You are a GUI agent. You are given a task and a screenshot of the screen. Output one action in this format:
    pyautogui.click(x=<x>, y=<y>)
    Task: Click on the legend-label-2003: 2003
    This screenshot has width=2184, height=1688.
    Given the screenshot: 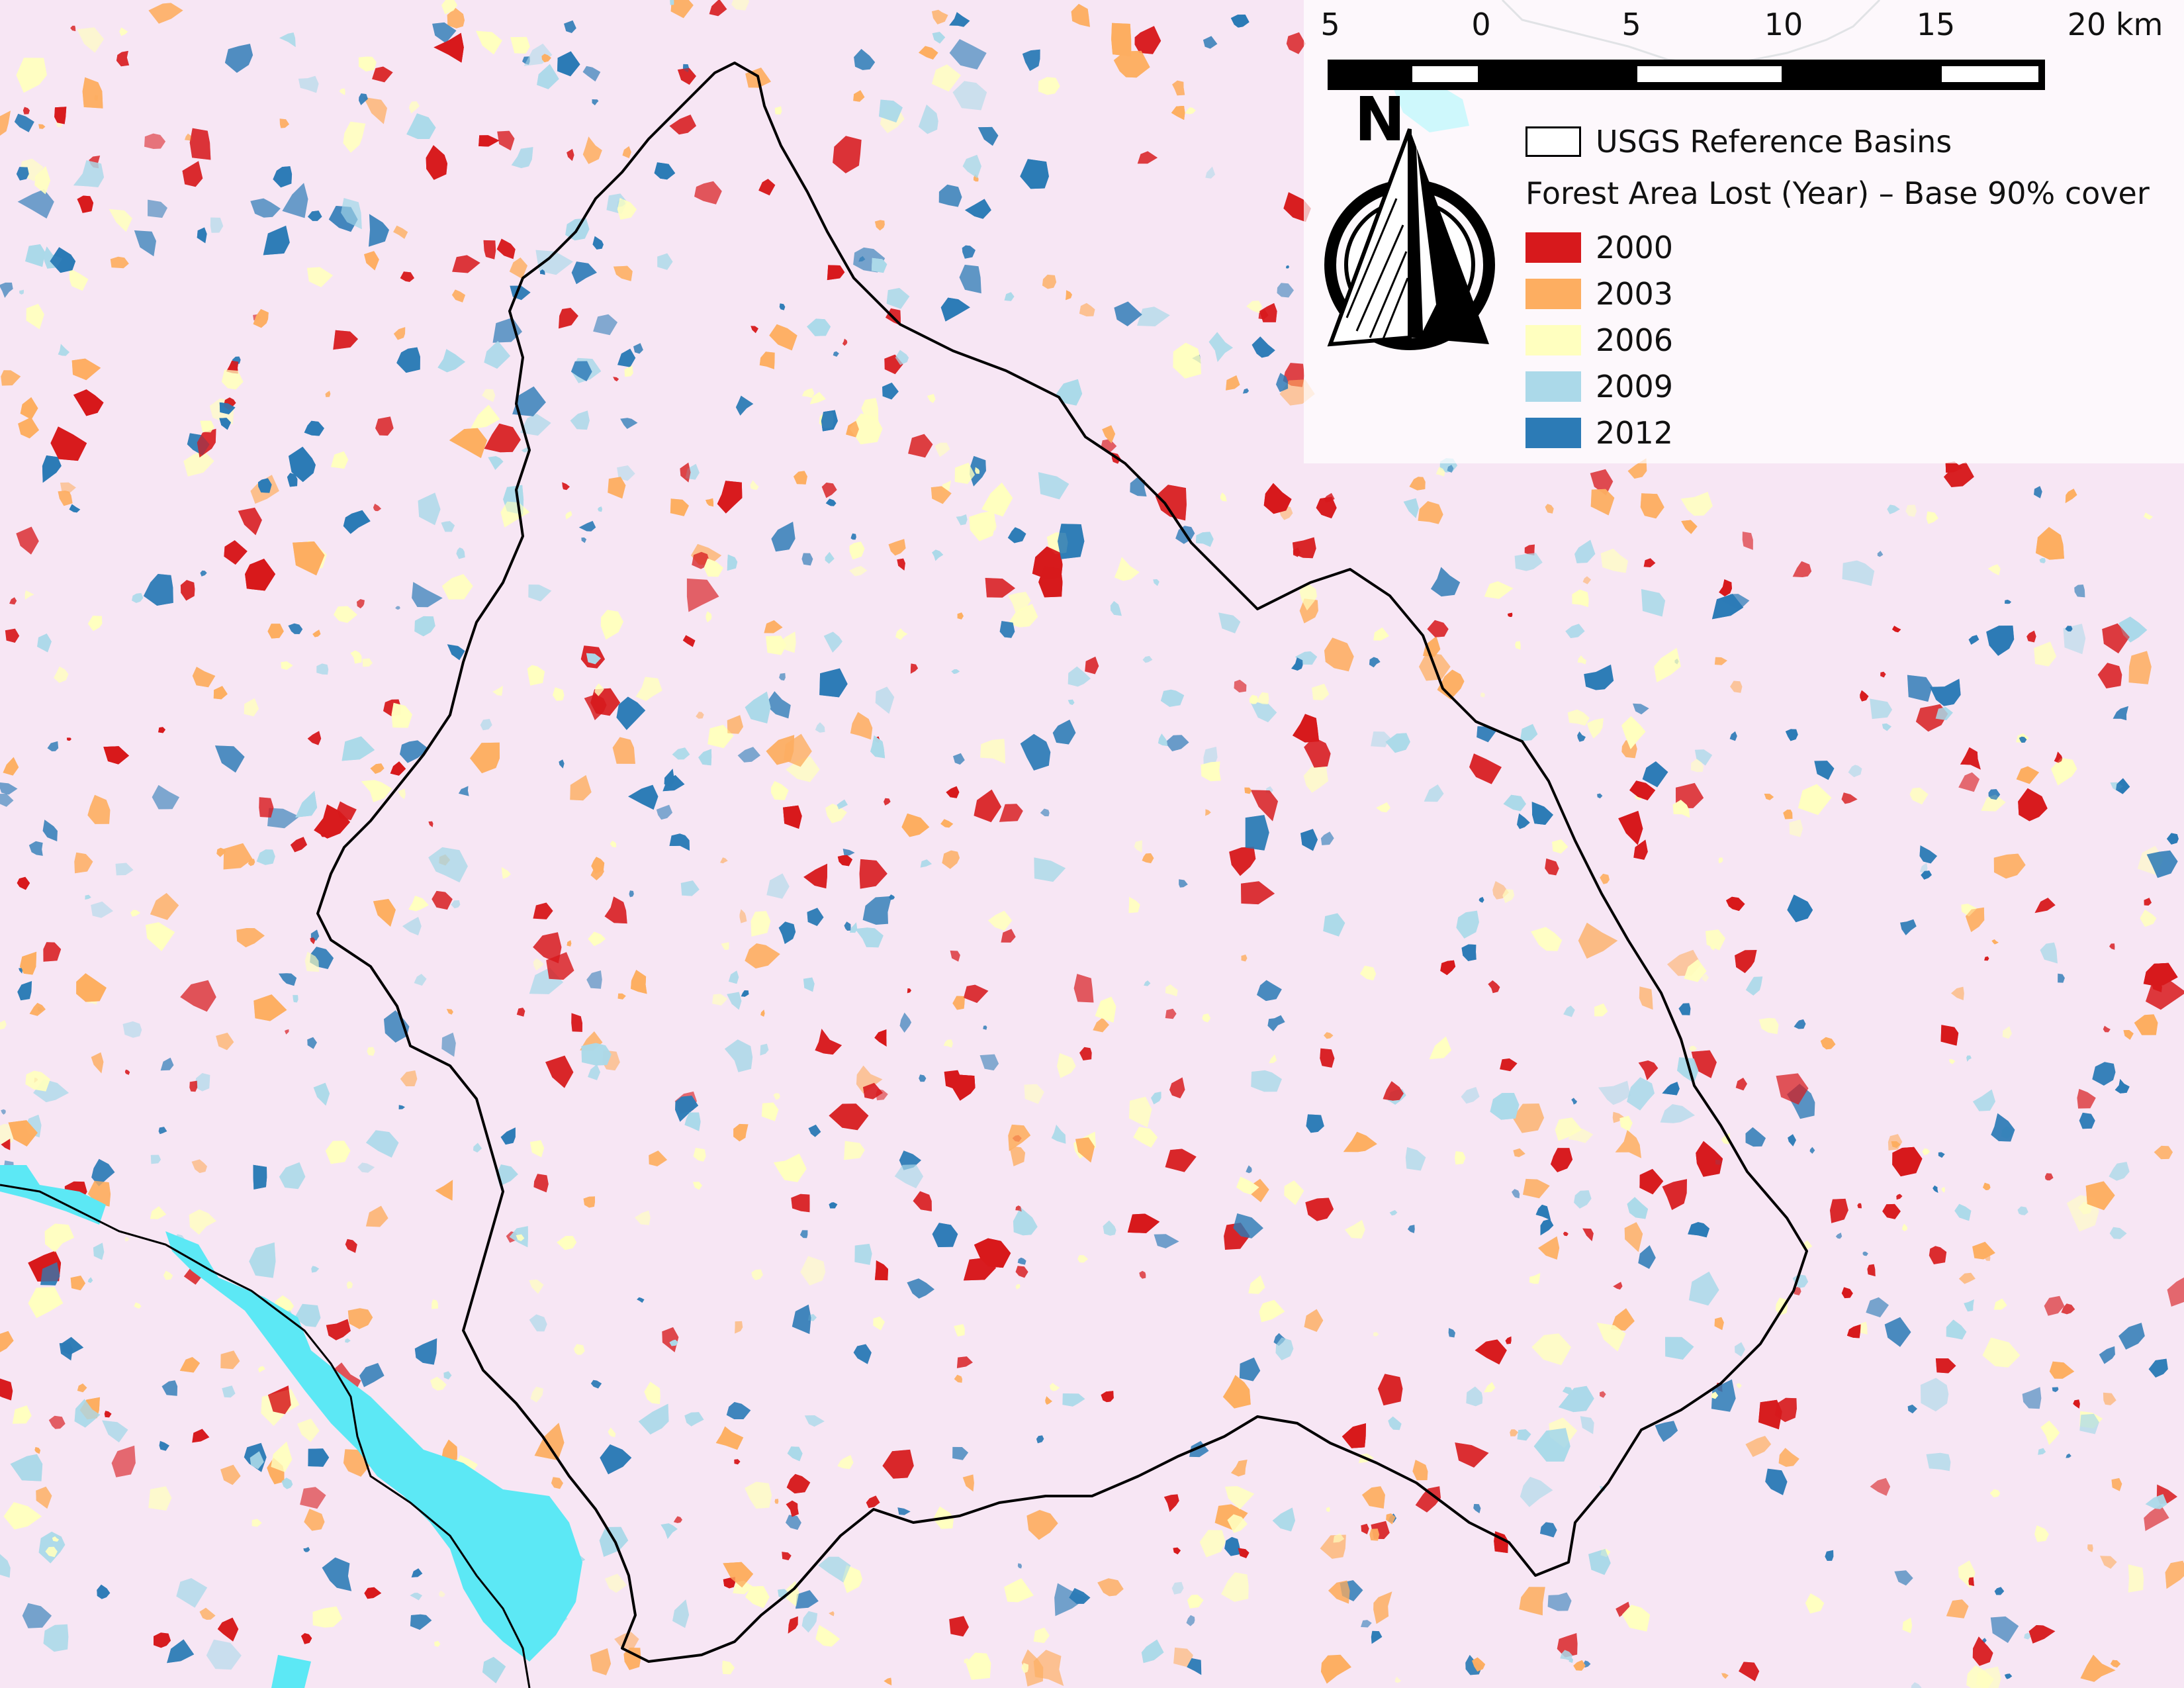 What is the action you would take?
    pyautogui.click(x=1635, y=294)
    